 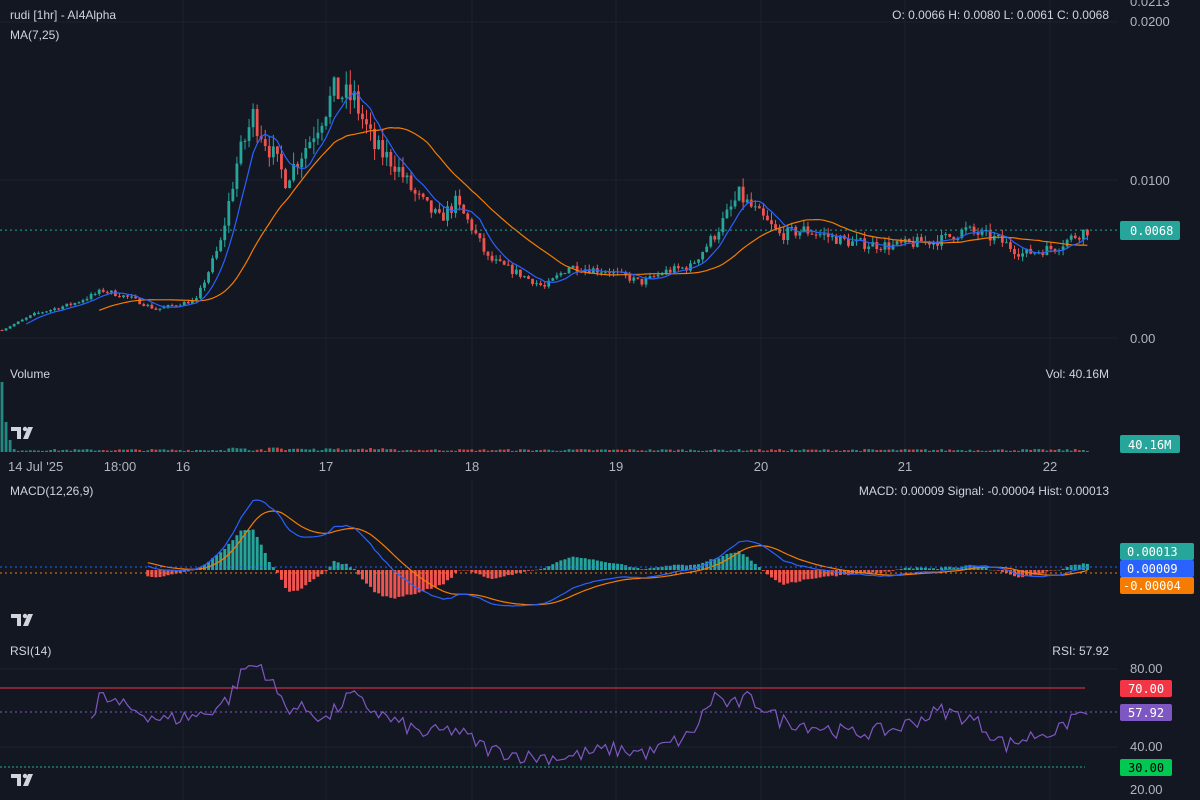 What do you see at coordinates (559, 553) in the screenshot?
I see `macd-pane` at bounding box center [559, 553].